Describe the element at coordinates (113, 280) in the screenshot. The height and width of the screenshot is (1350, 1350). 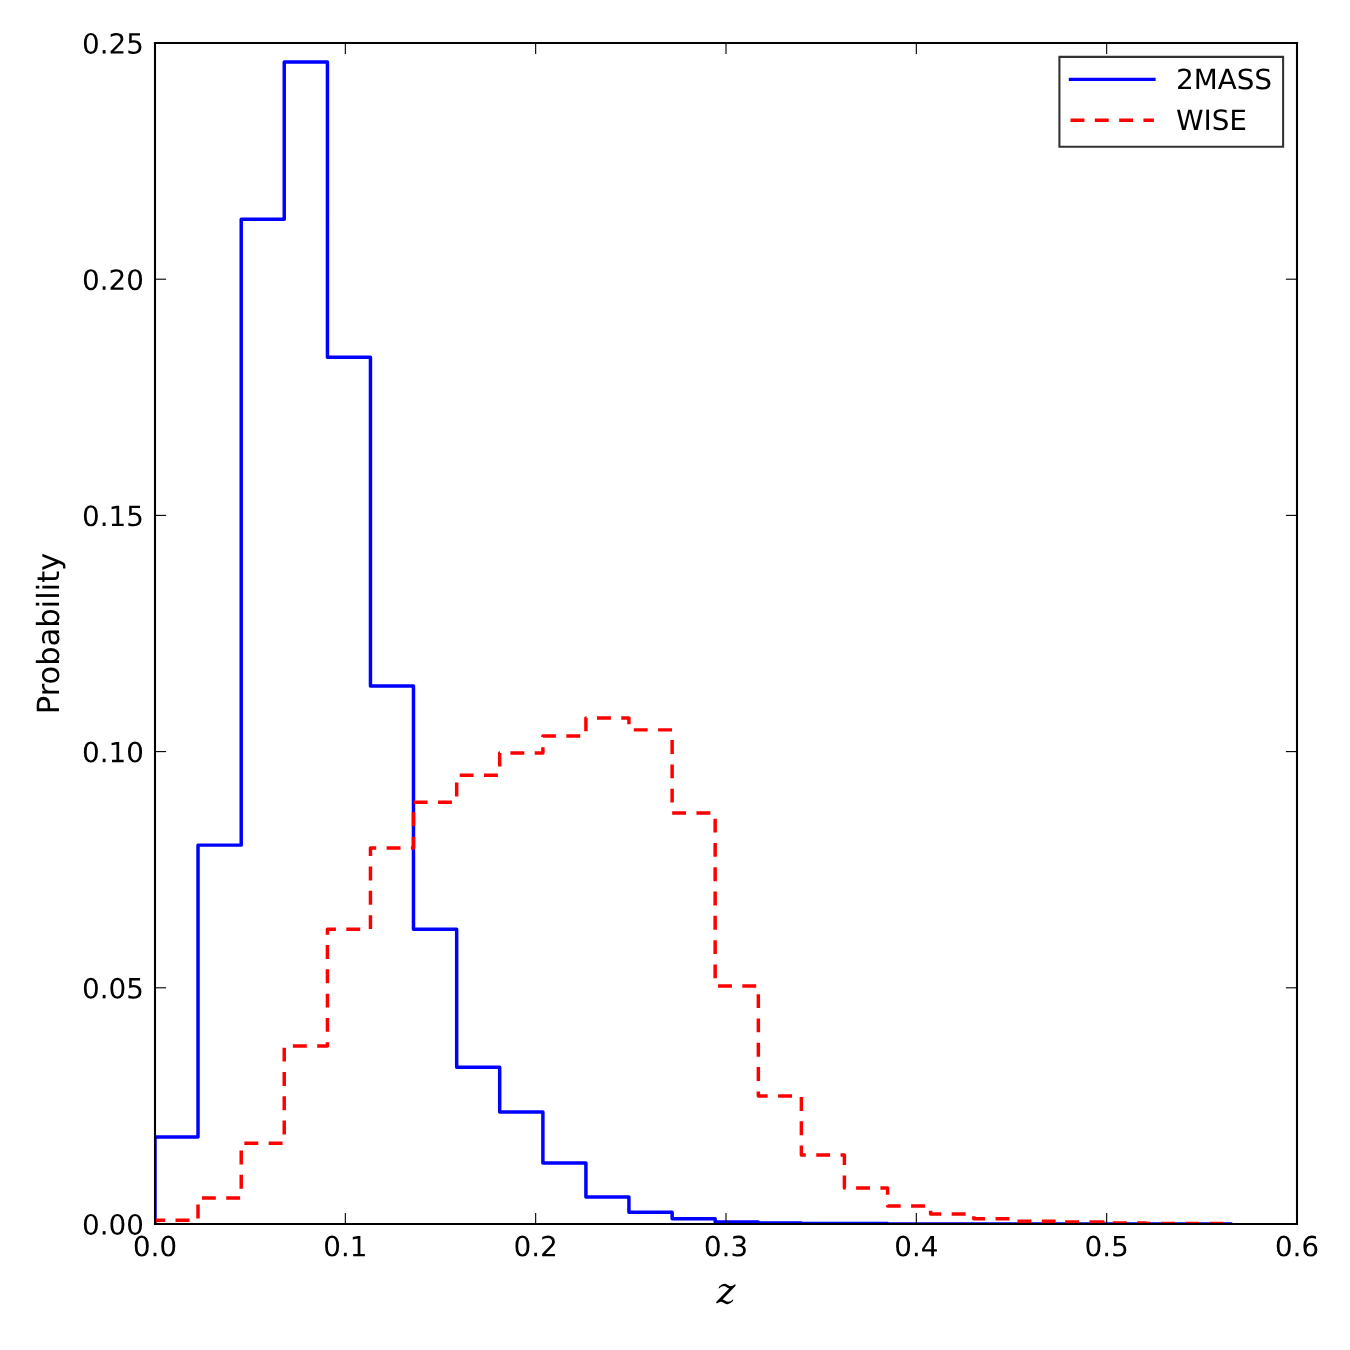
I see `y-tick-label: 0.20` at that location.